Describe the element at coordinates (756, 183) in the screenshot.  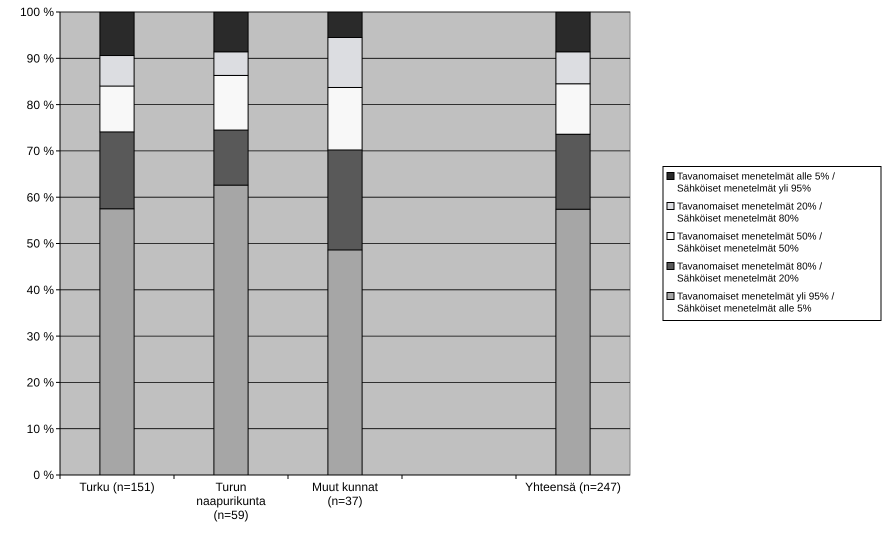
I see `legend-label: Tavanomaiset menetelmät alle 5% / Sähköiset menetelmät yli 95%` at that location.